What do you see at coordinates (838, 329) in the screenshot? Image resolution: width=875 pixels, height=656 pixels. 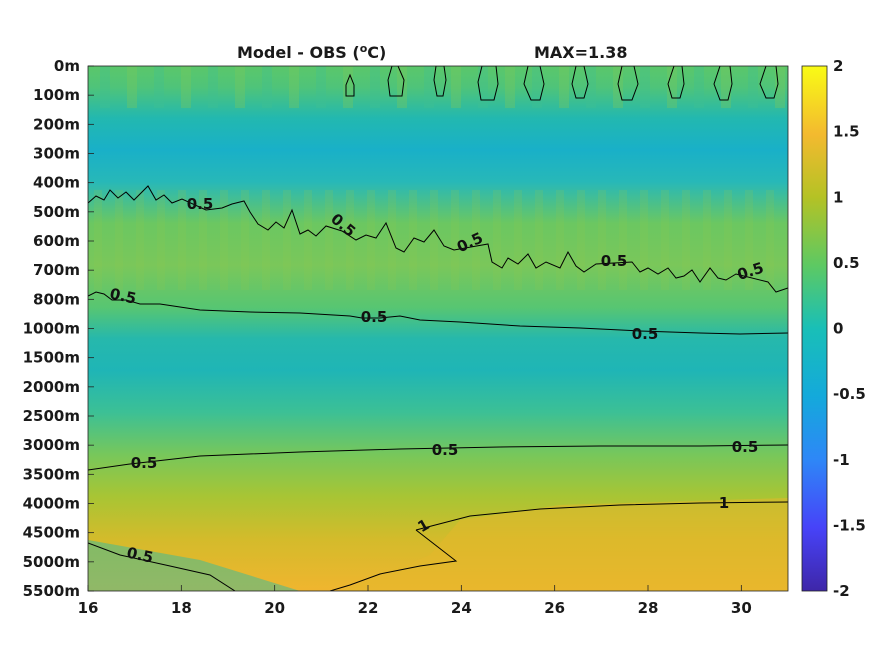 I see `colorbar-tick-label: 0` at bounding box center [838, 329].